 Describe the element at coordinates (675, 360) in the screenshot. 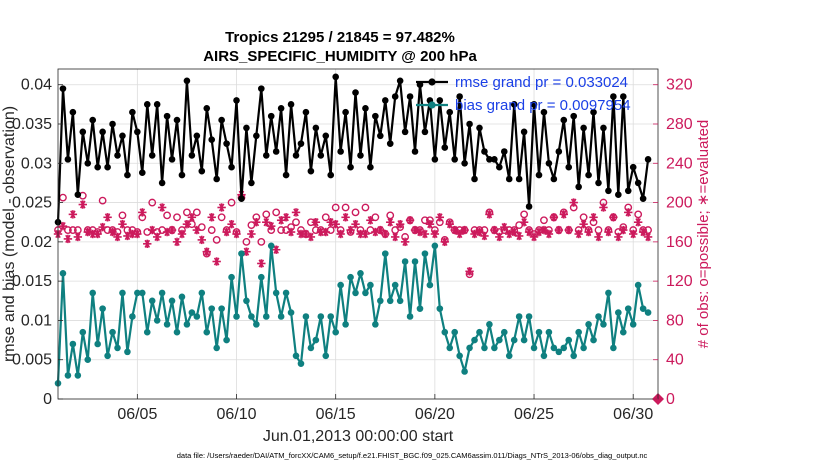

I see `right-tick-label: 40` at that location.